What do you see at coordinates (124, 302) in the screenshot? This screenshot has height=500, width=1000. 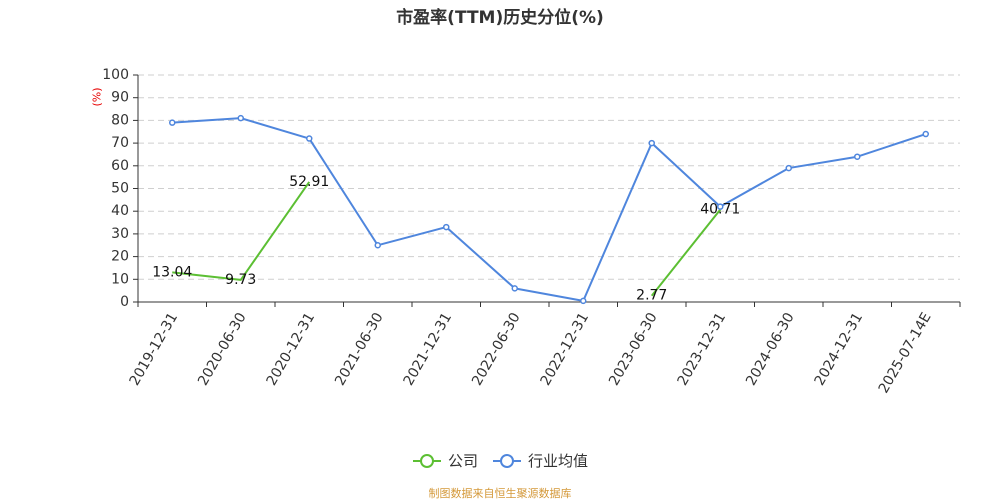 I see `y-tick-label: 0` at bounding box center [124, 302].